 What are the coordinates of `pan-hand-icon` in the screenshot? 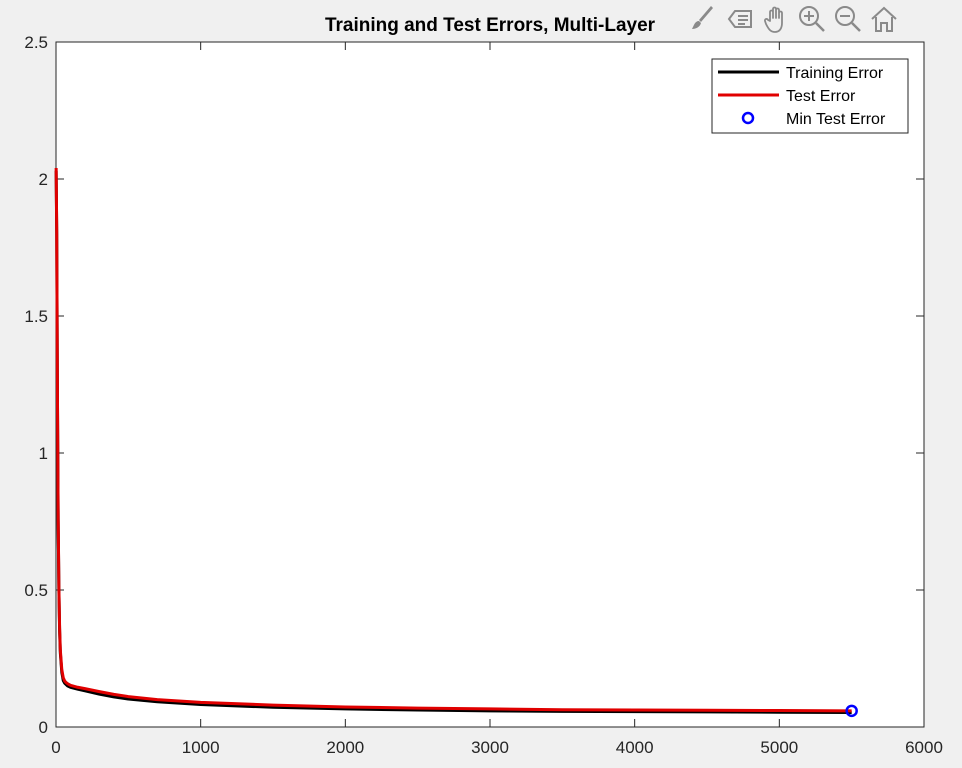 It's located at (776, 19).